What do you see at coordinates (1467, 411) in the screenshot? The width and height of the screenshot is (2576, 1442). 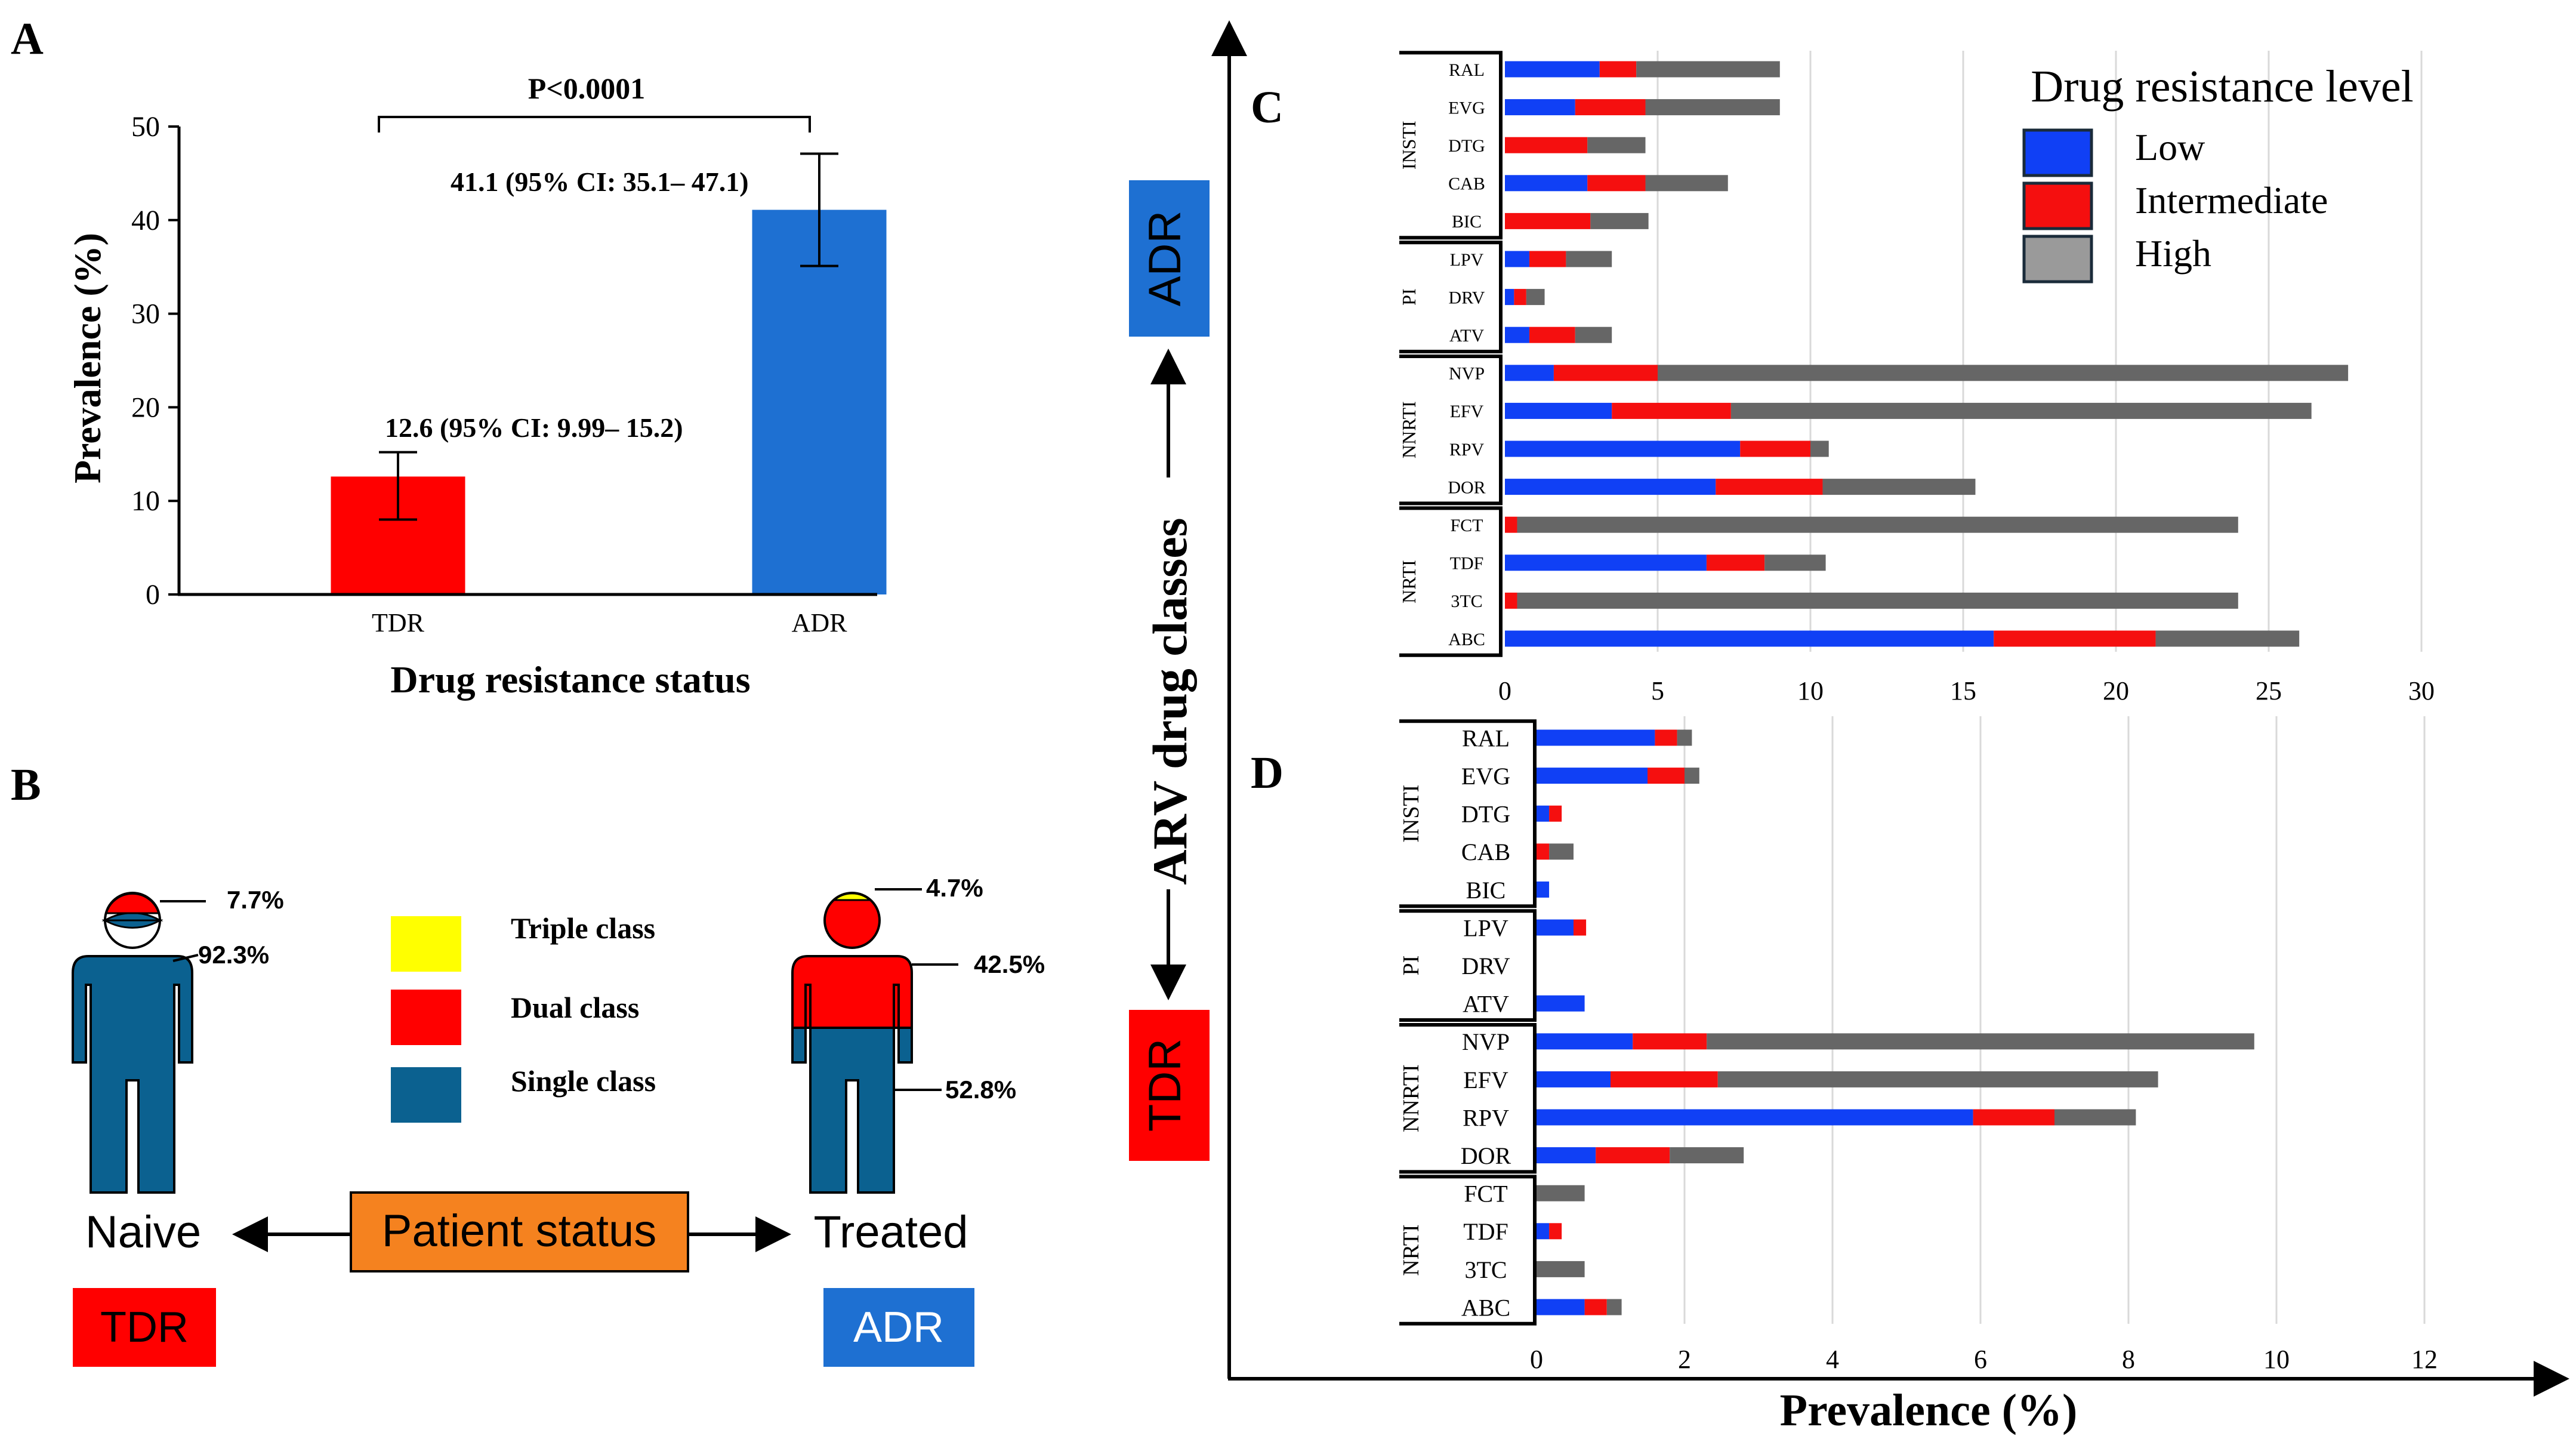 I see `c-category-label-efv: EFV` at bounding box center [1467, 411].